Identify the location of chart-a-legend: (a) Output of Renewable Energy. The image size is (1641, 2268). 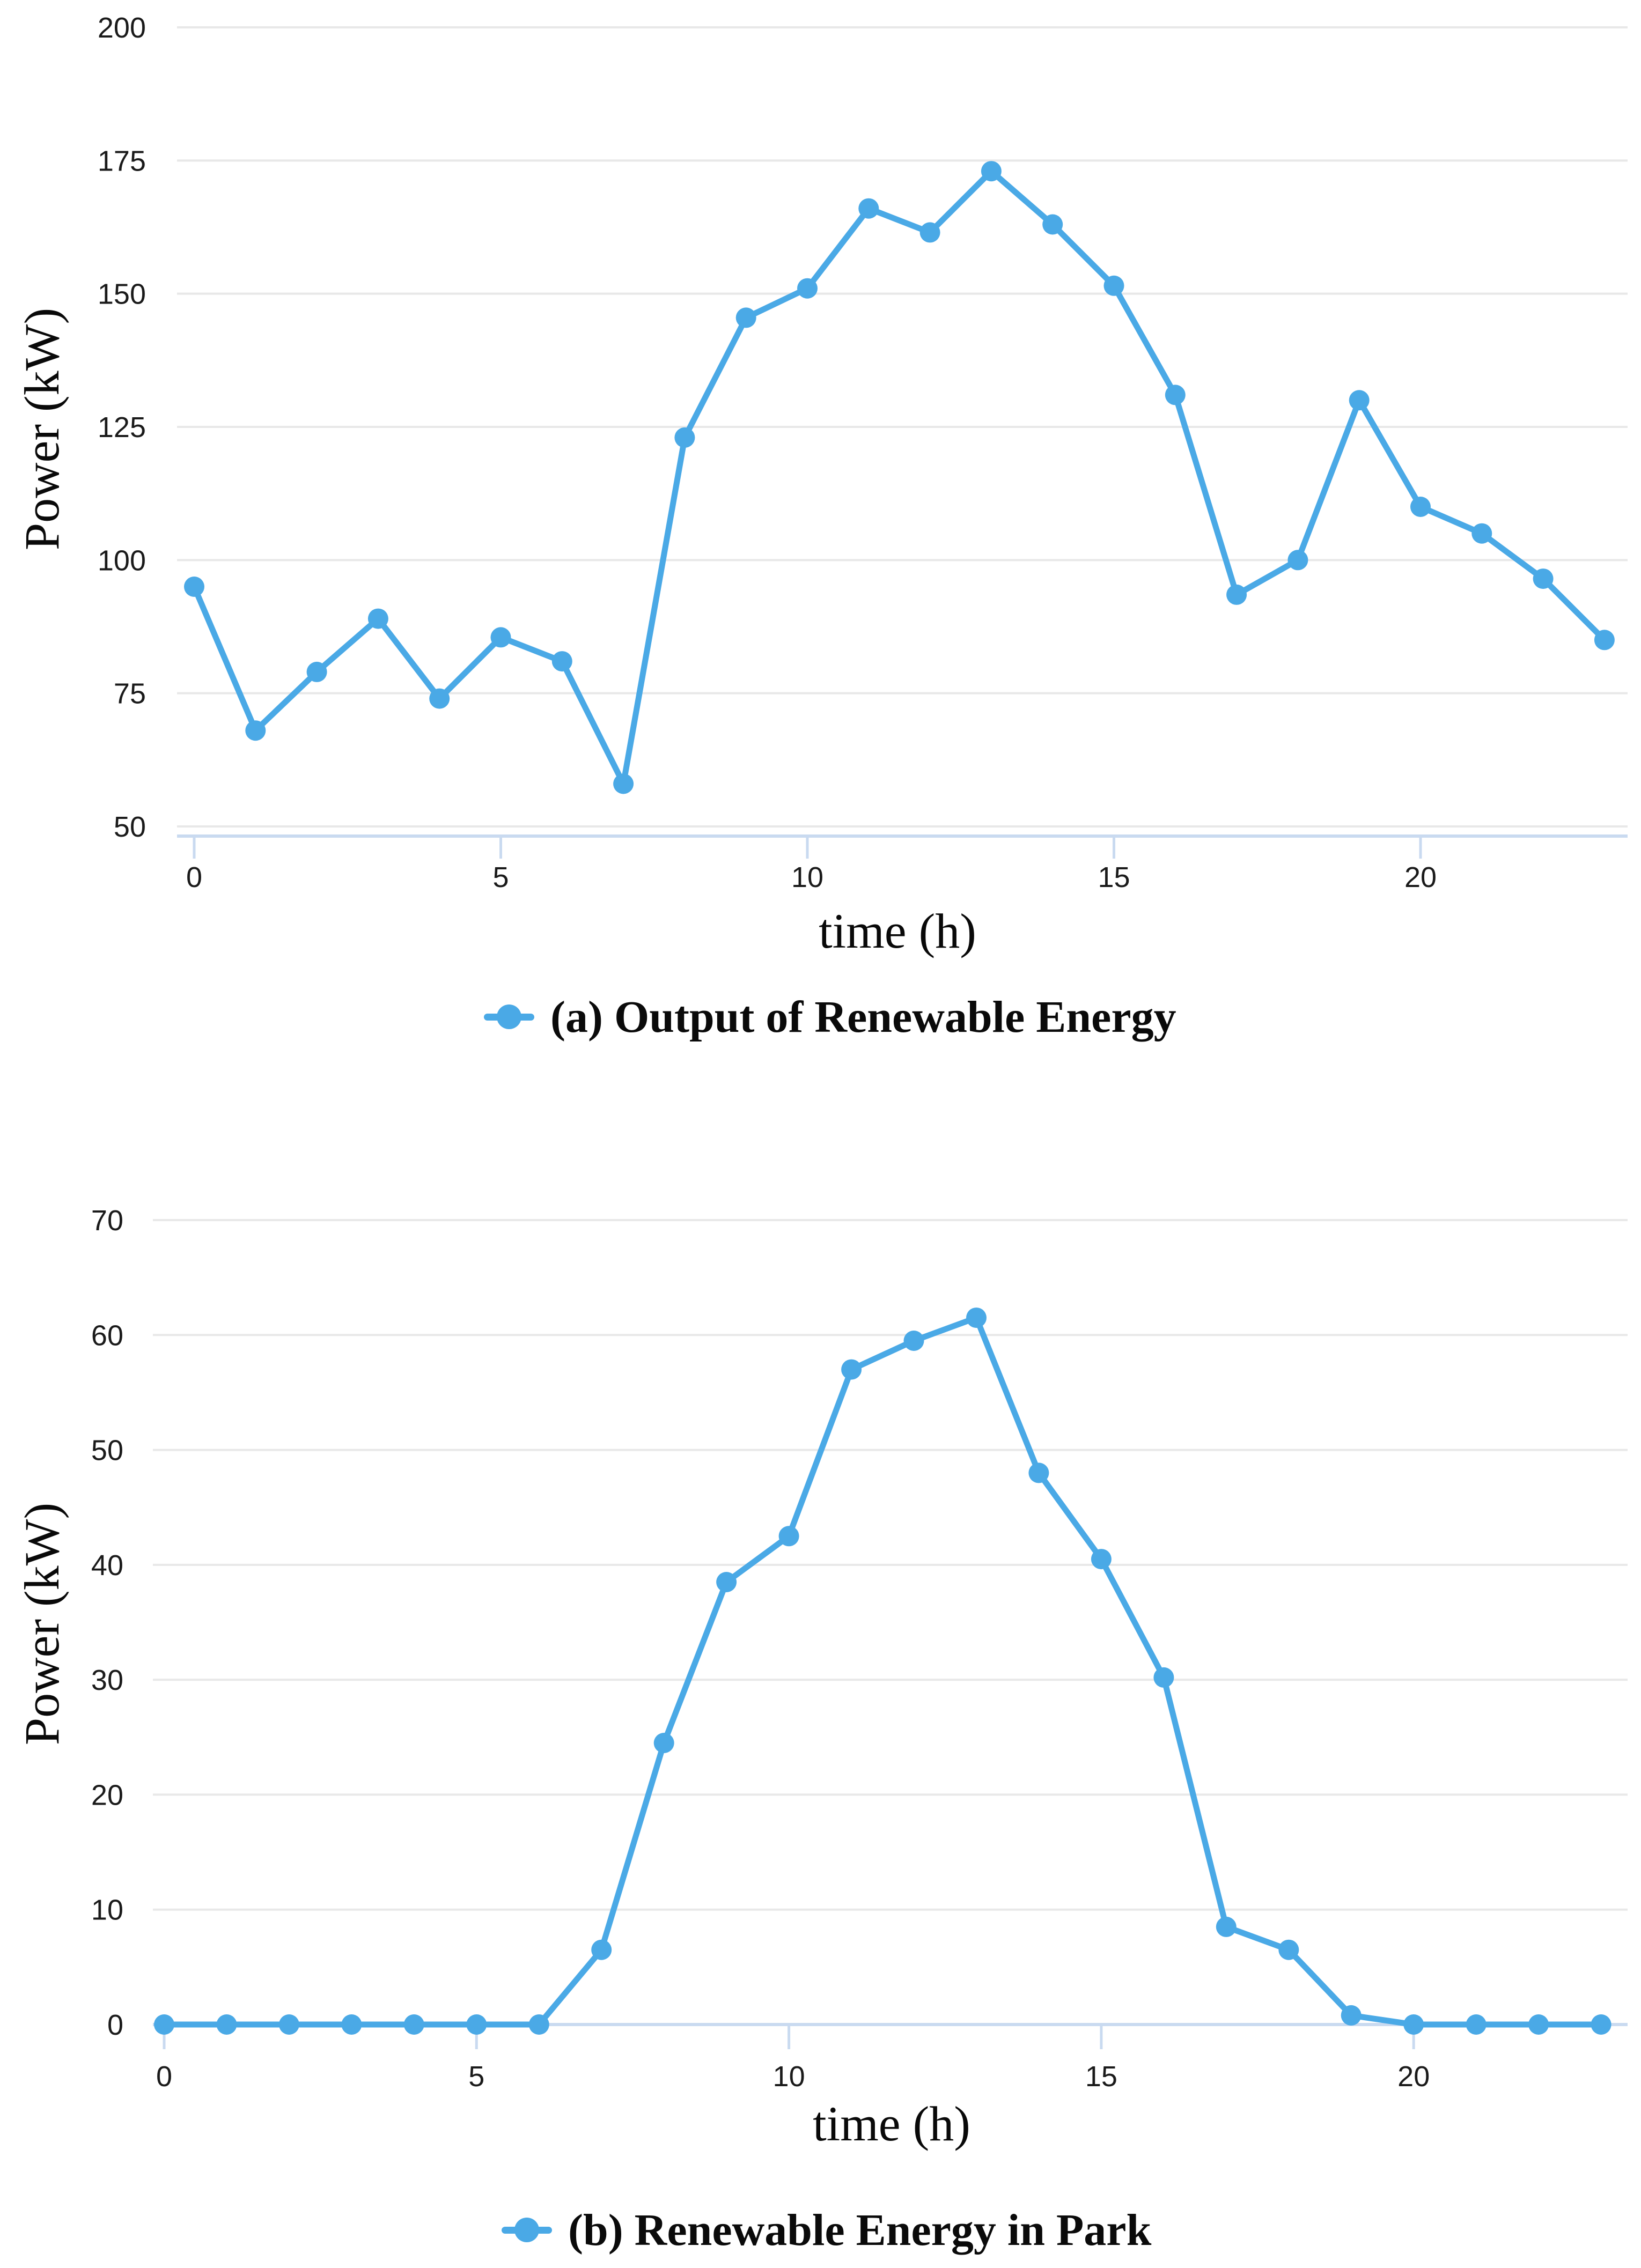
(830, 1017).